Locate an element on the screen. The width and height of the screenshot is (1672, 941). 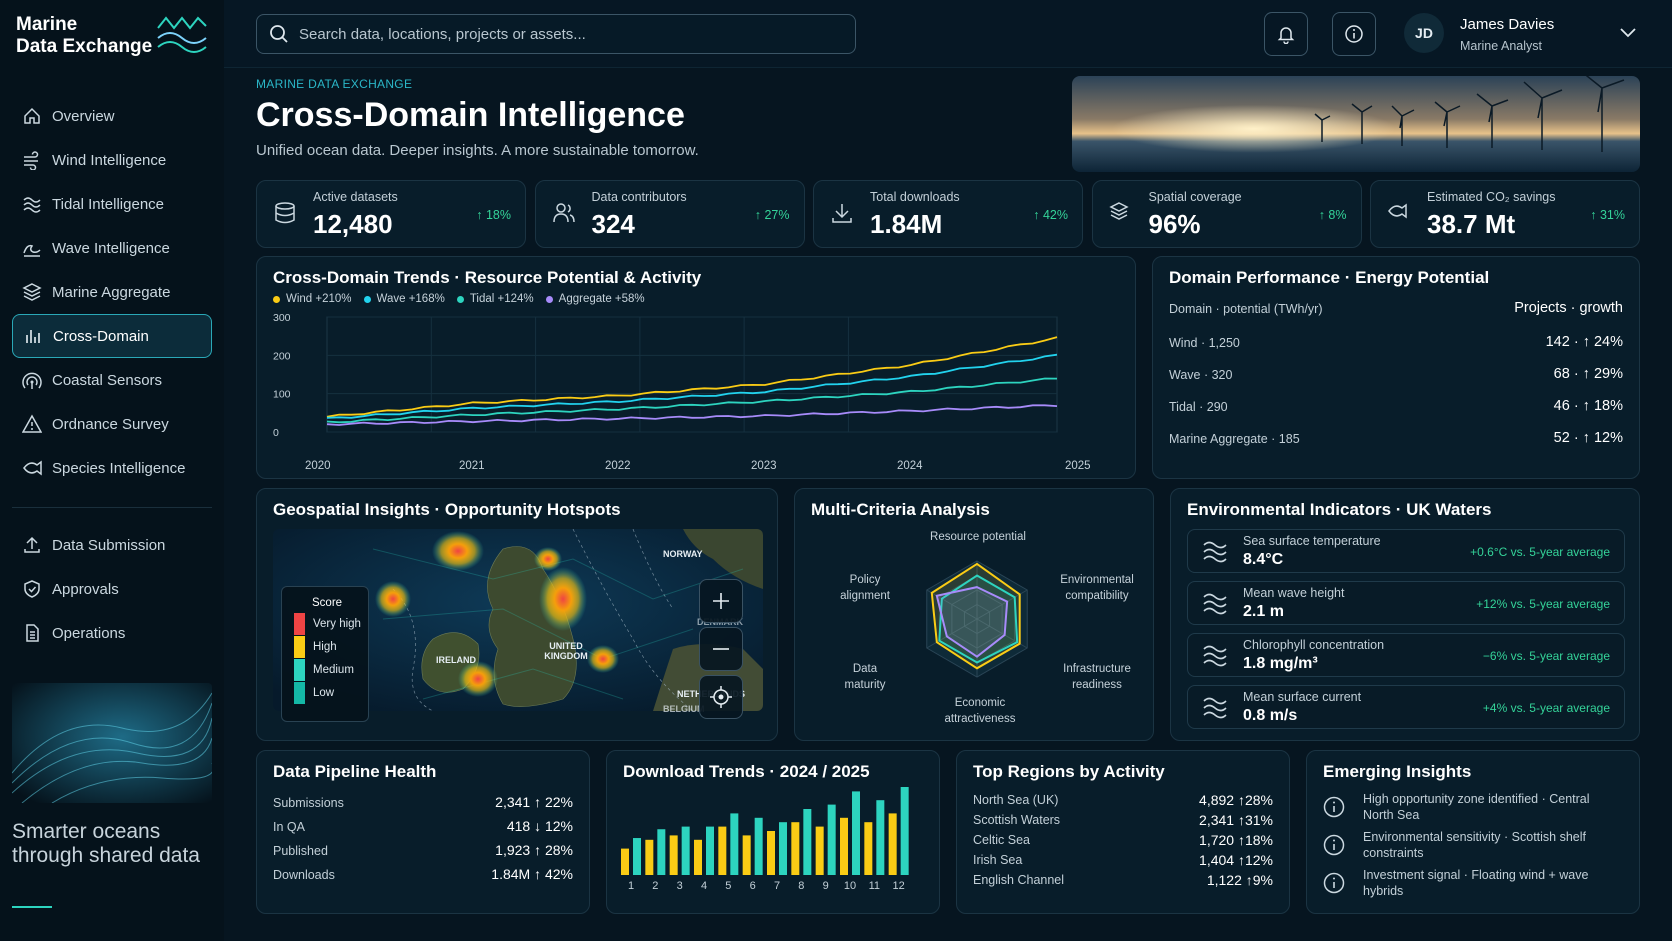
zoom-out-button is located at coordinates (721, 649).